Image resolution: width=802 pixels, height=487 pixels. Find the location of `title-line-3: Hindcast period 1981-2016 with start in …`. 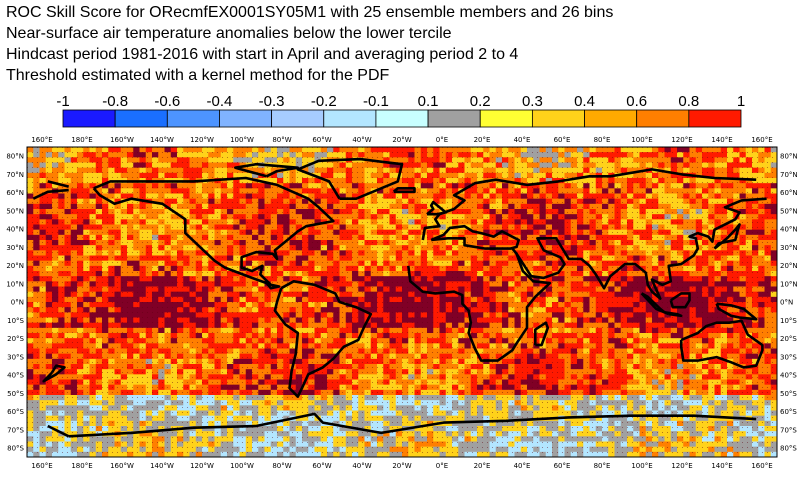

title-line-3: Hindcast period 1981-2016 with start in … is located at coordinates (262, 54).